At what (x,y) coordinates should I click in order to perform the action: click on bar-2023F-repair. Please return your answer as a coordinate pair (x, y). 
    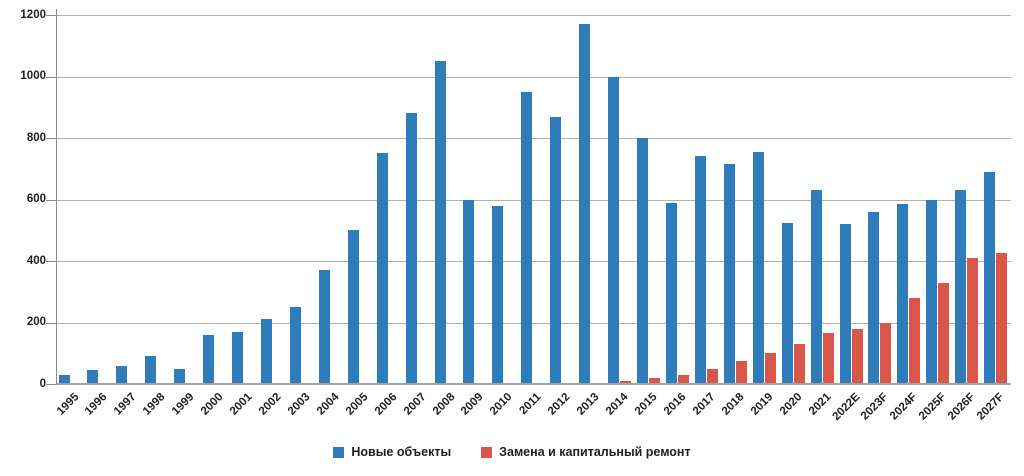
    Looking at the image, I should click on (886, 353).